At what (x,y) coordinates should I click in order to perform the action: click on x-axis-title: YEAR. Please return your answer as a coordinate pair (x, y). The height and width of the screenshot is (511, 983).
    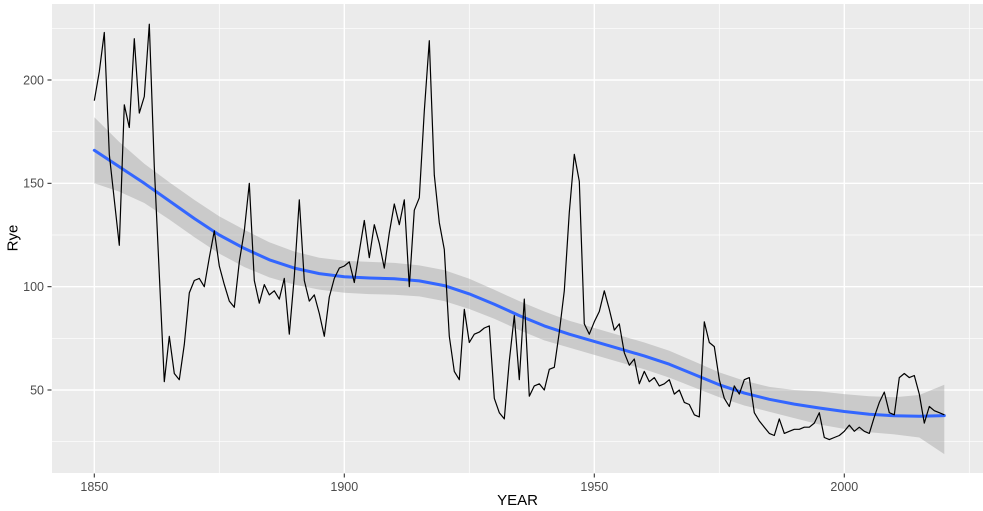
    Looking at the image, I should click on (517, 500).